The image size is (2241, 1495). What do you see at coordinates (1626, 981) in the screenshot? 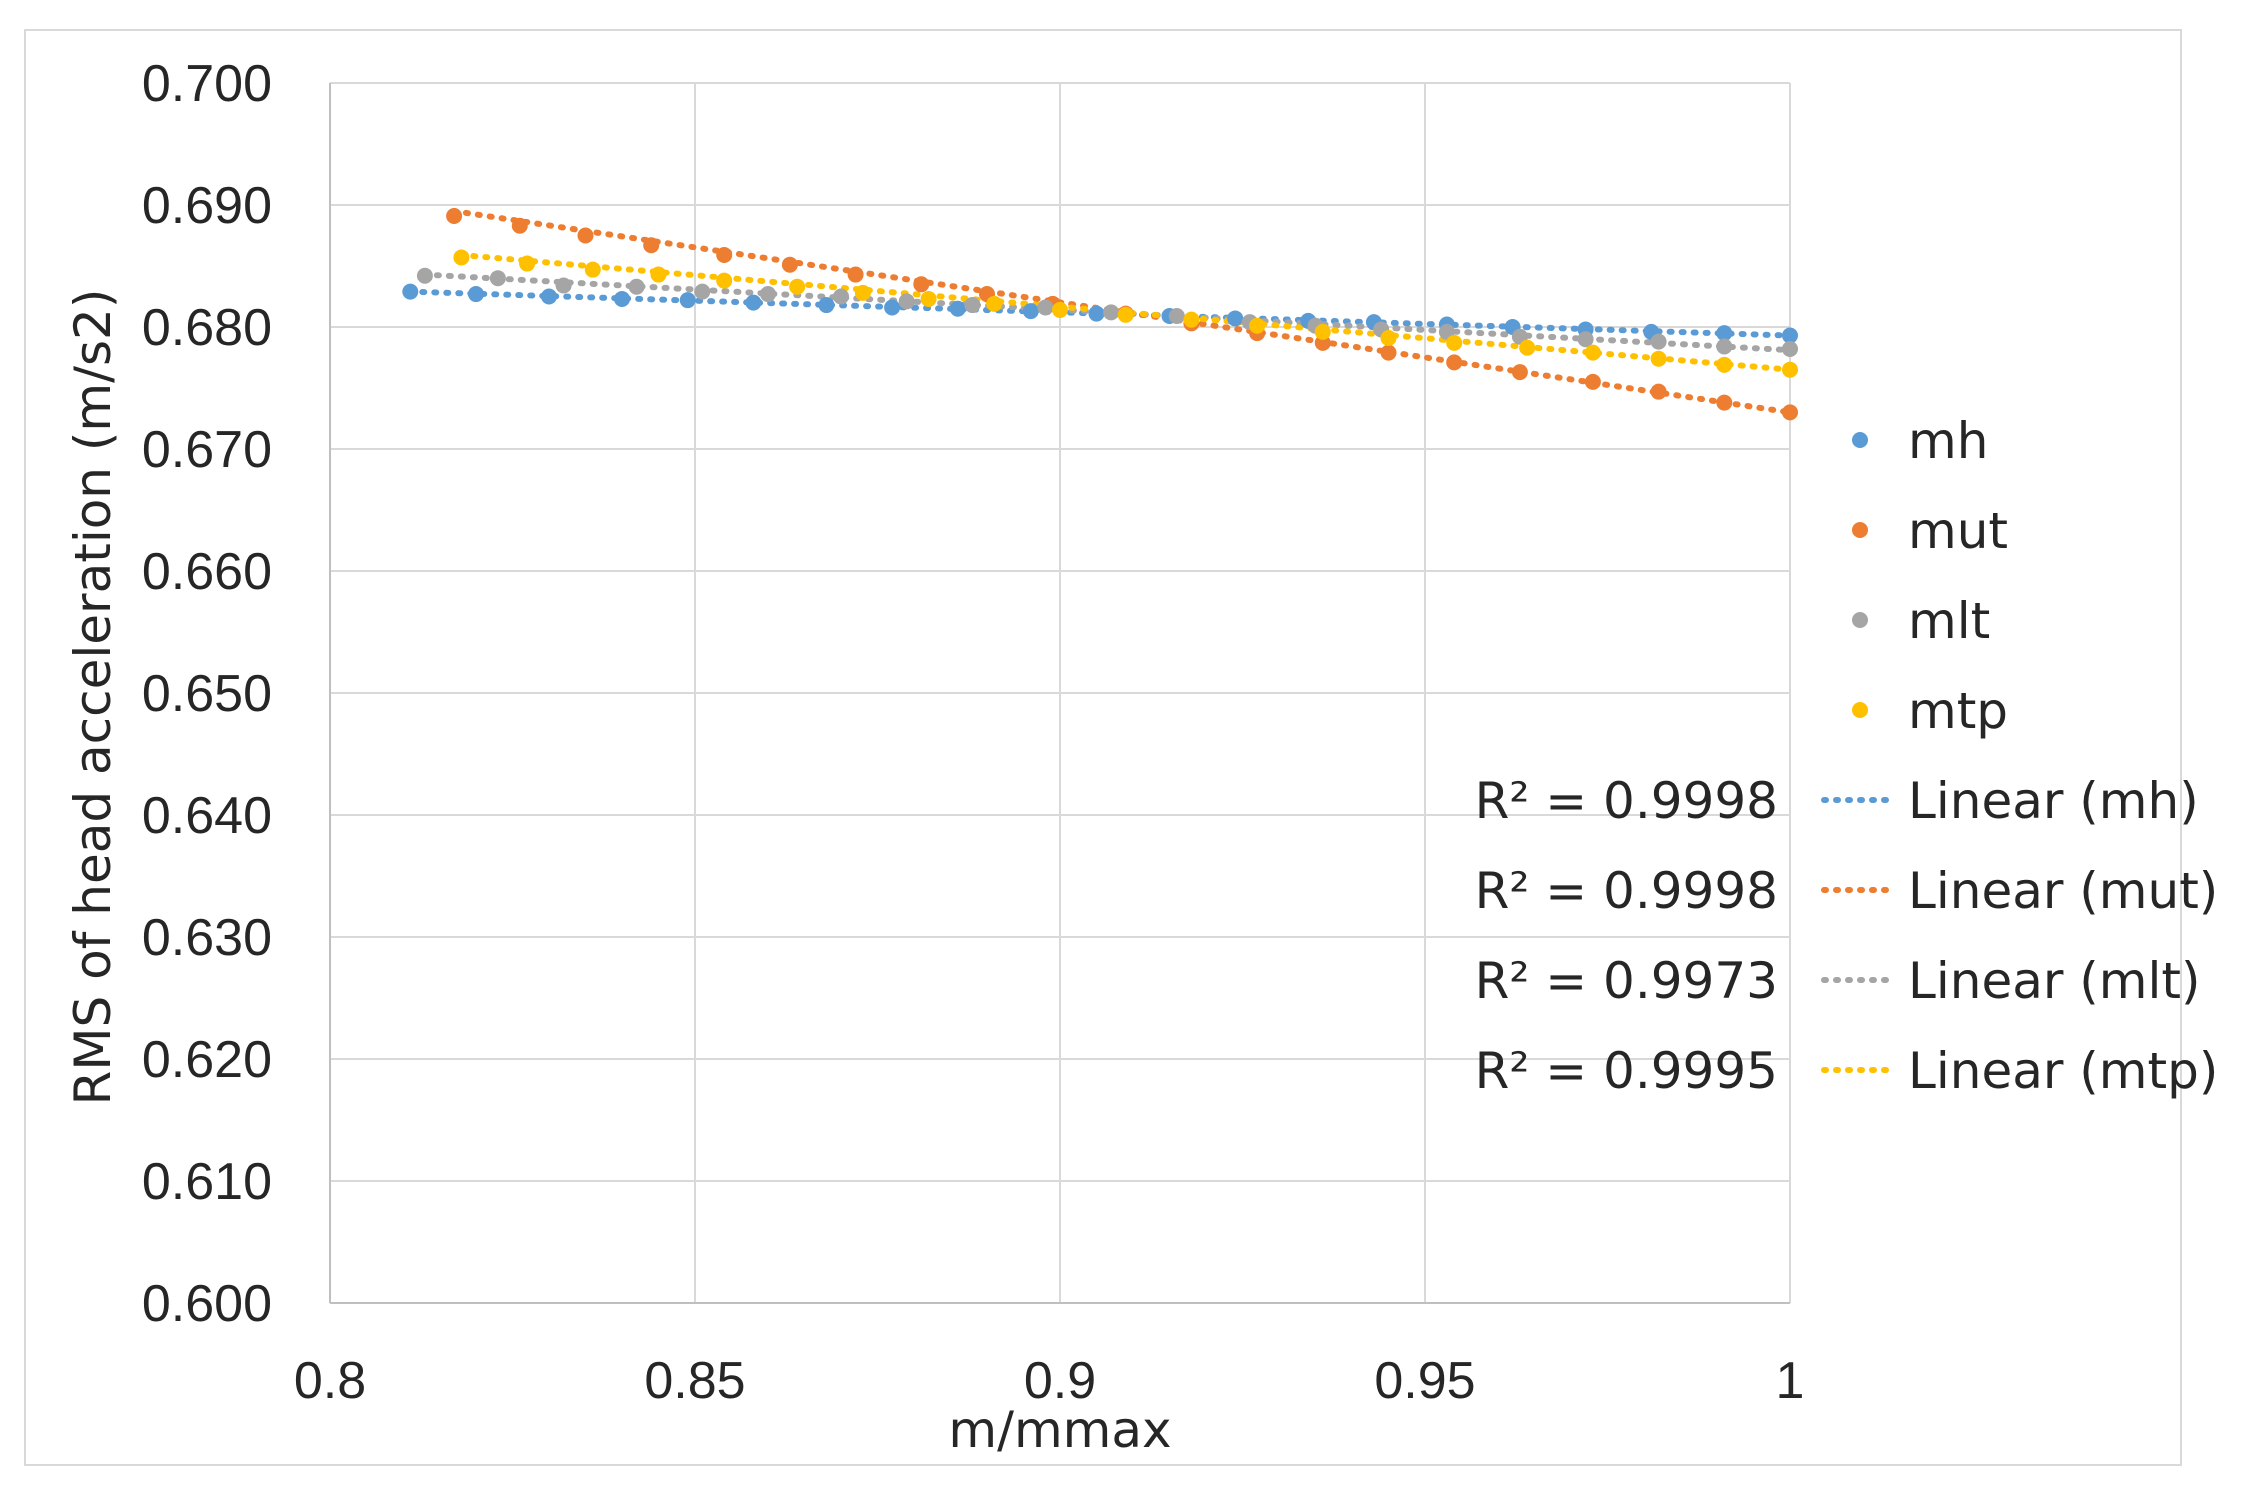
I see `r2-label-mlt: R² = 0.9973` at bounding box center [1626, 981].